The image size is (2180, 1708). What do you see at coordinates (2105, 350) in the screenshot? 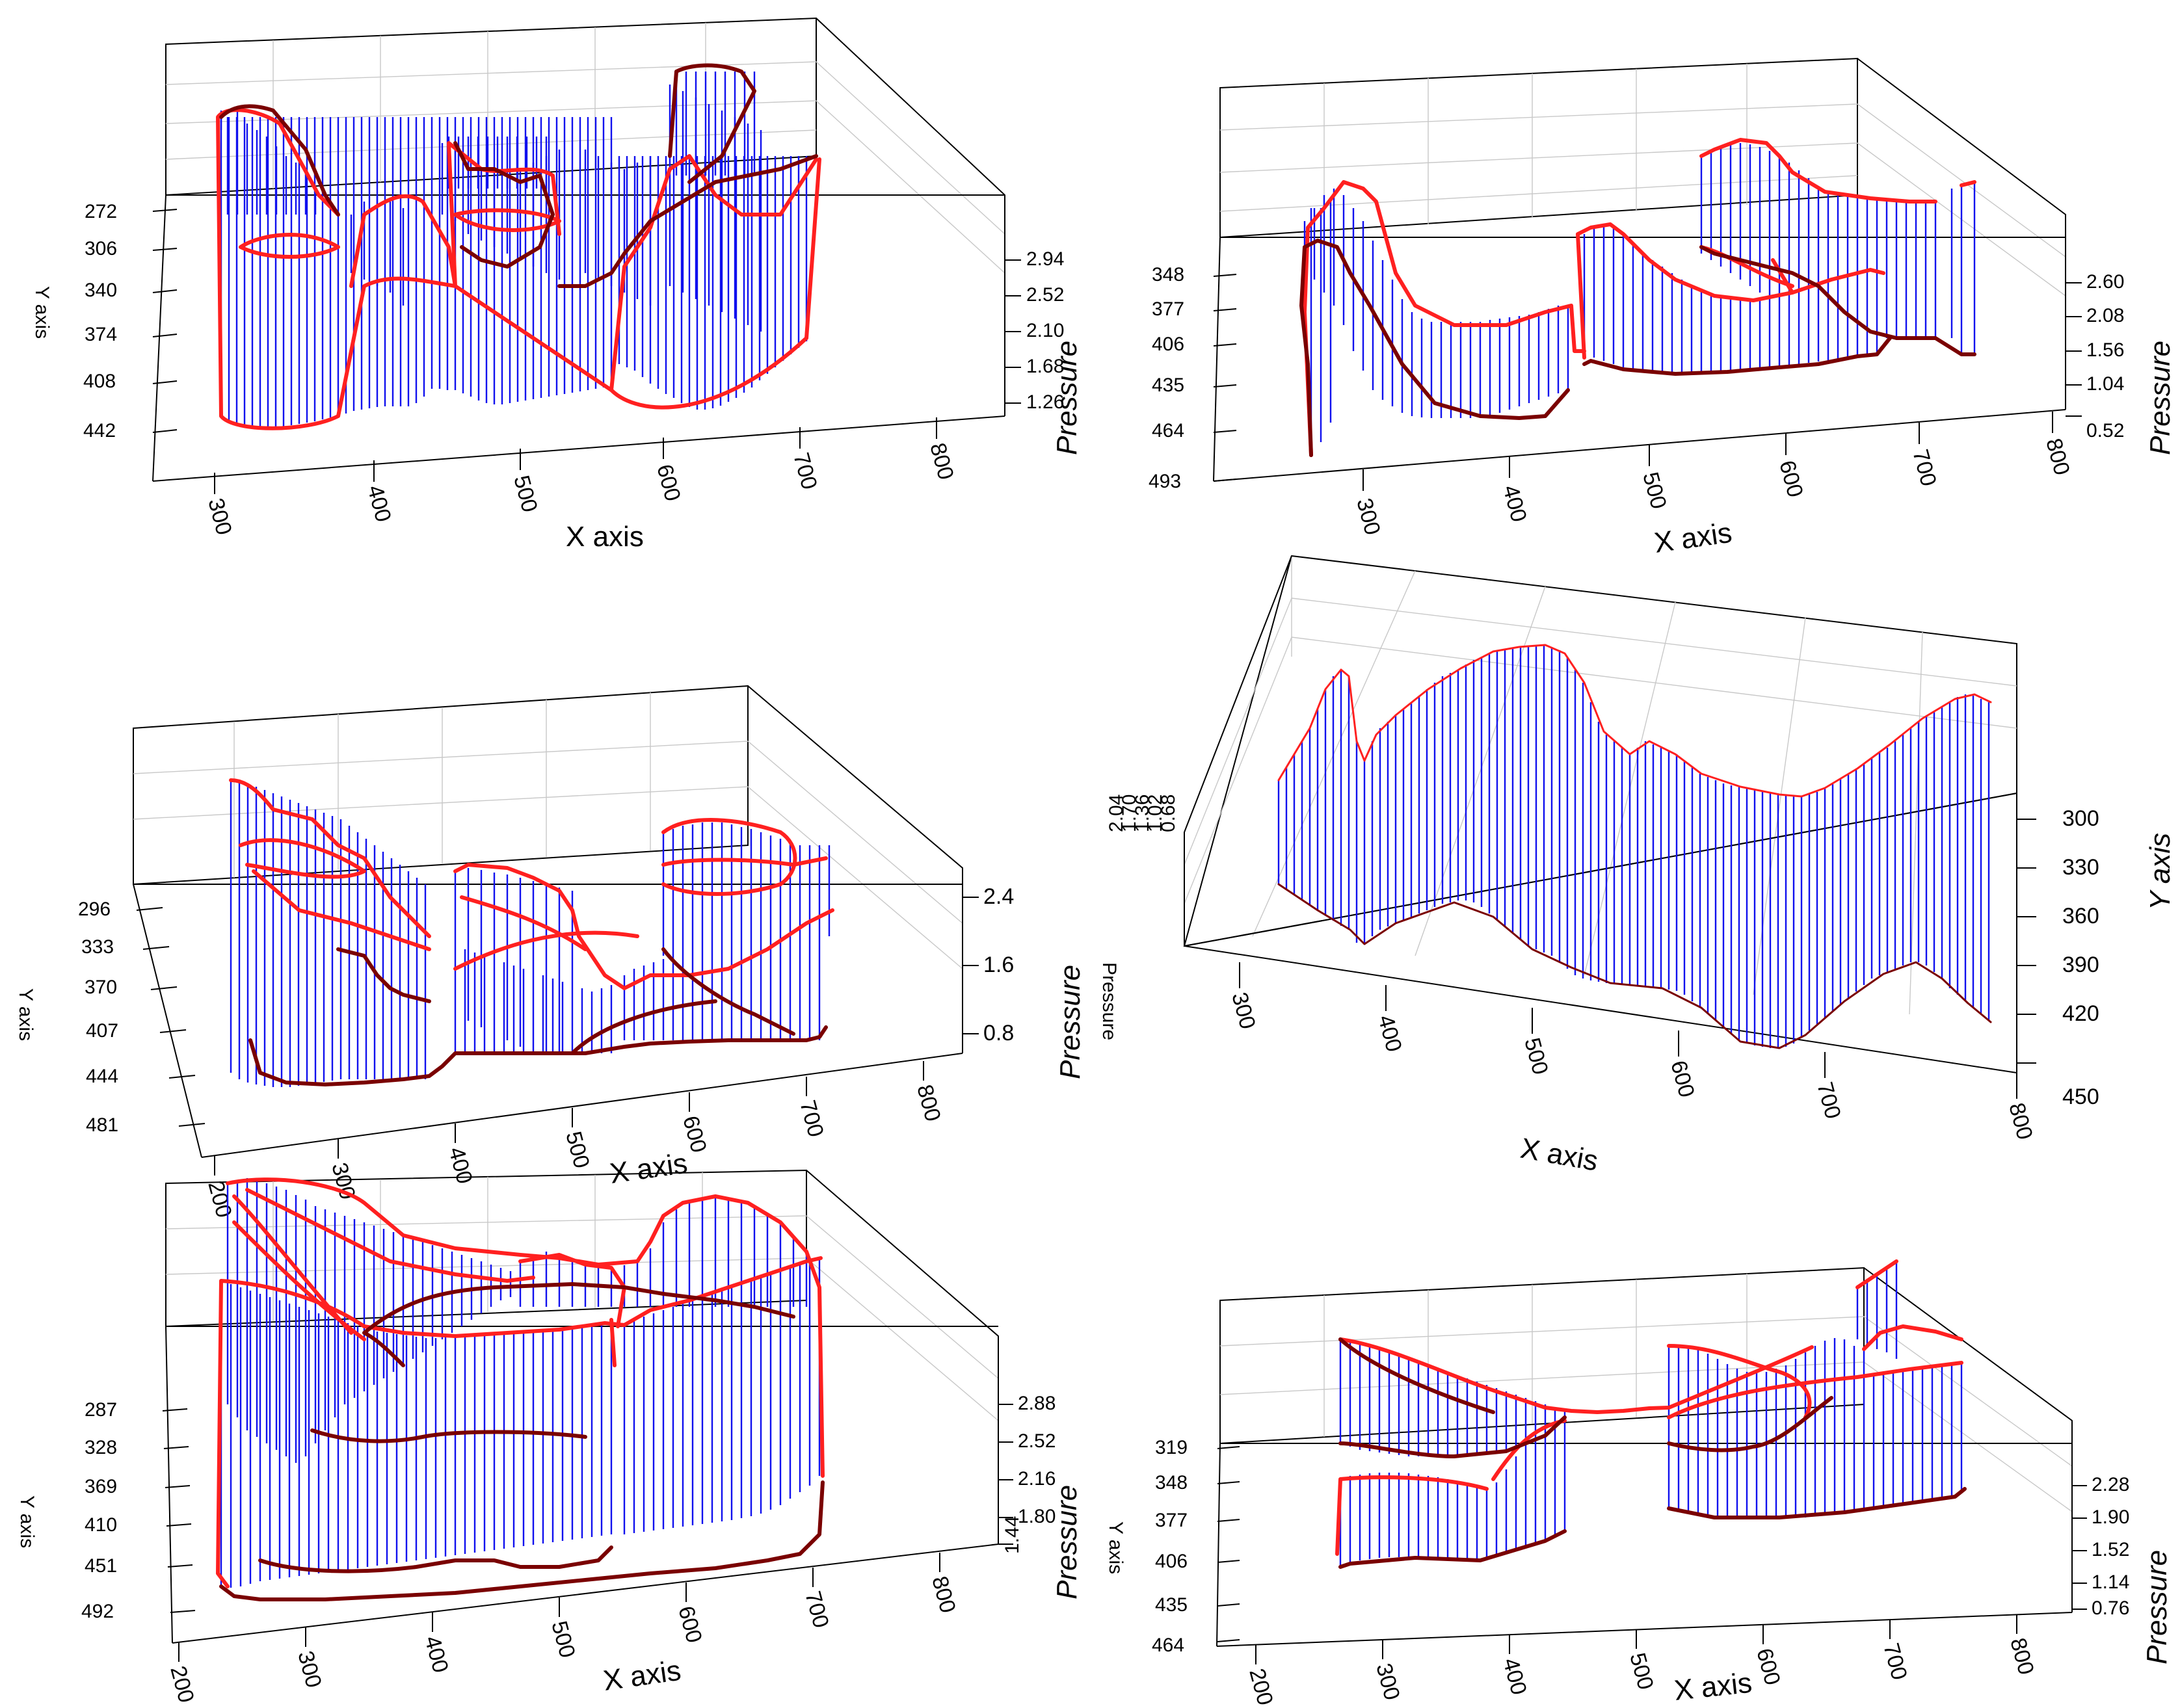
I see `z-tick-label: 1.56` at bounding box center [2105, 350].